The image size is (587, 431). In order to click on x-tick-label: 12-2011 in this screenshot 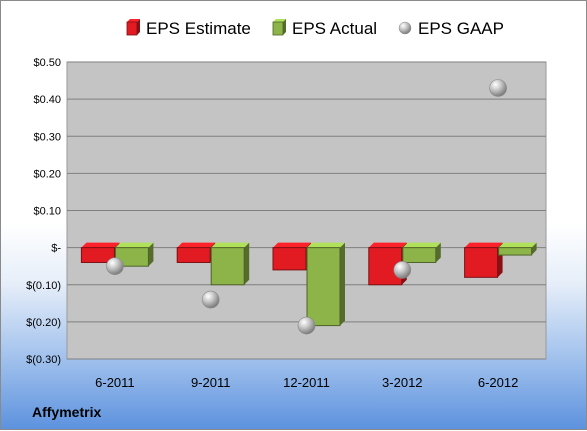, I will do `click(306, 382)`.